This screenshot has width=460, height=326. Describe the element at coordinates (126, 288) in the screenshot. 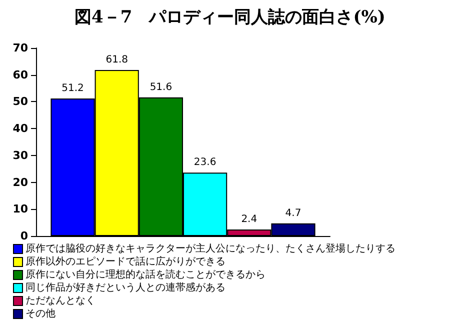

I see `legend-label: 同じ作品が好きだという人との連帯感がある` at that location.